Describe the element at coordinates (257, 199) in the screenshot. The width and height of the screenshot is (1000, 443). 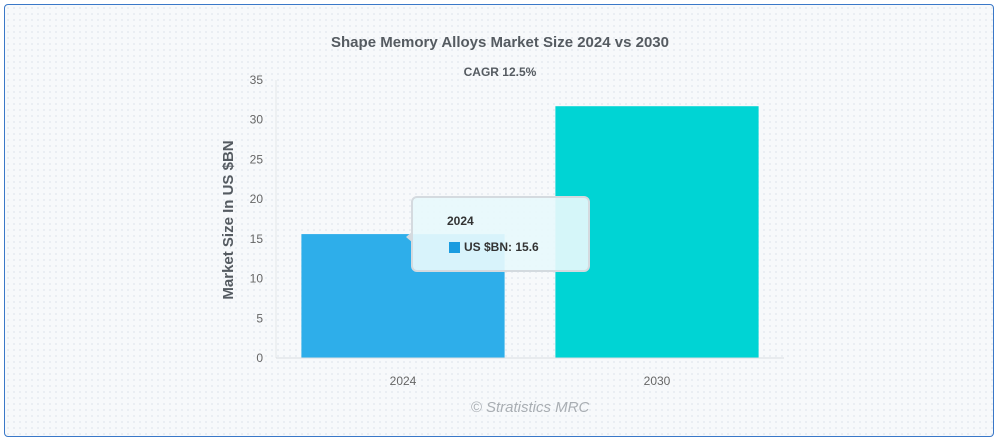
I see `y-tick-label: 20` at that location.